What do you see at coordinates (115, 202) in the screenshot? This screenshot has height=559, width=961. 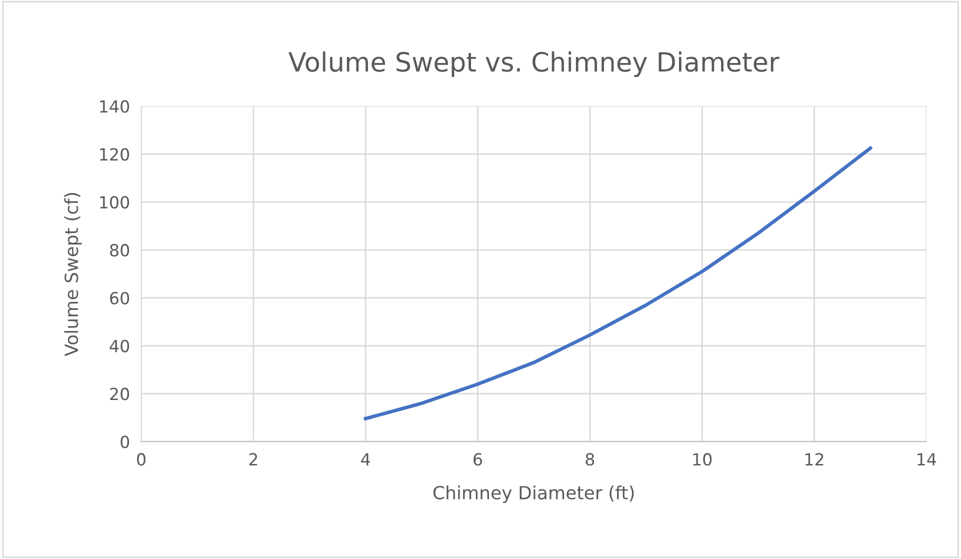 I see `y-tick-label: 100` at bounding box center [115, 202].